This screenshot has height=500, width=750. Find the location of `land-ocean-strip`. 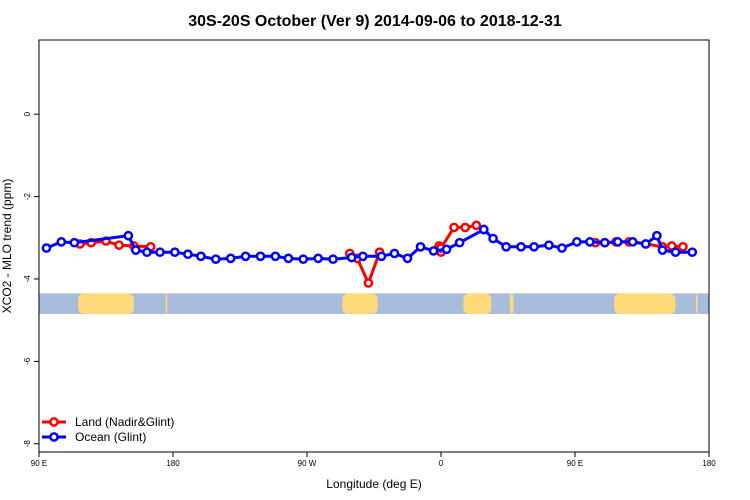

land-ocean-strip is located at coordinates (374, 303).